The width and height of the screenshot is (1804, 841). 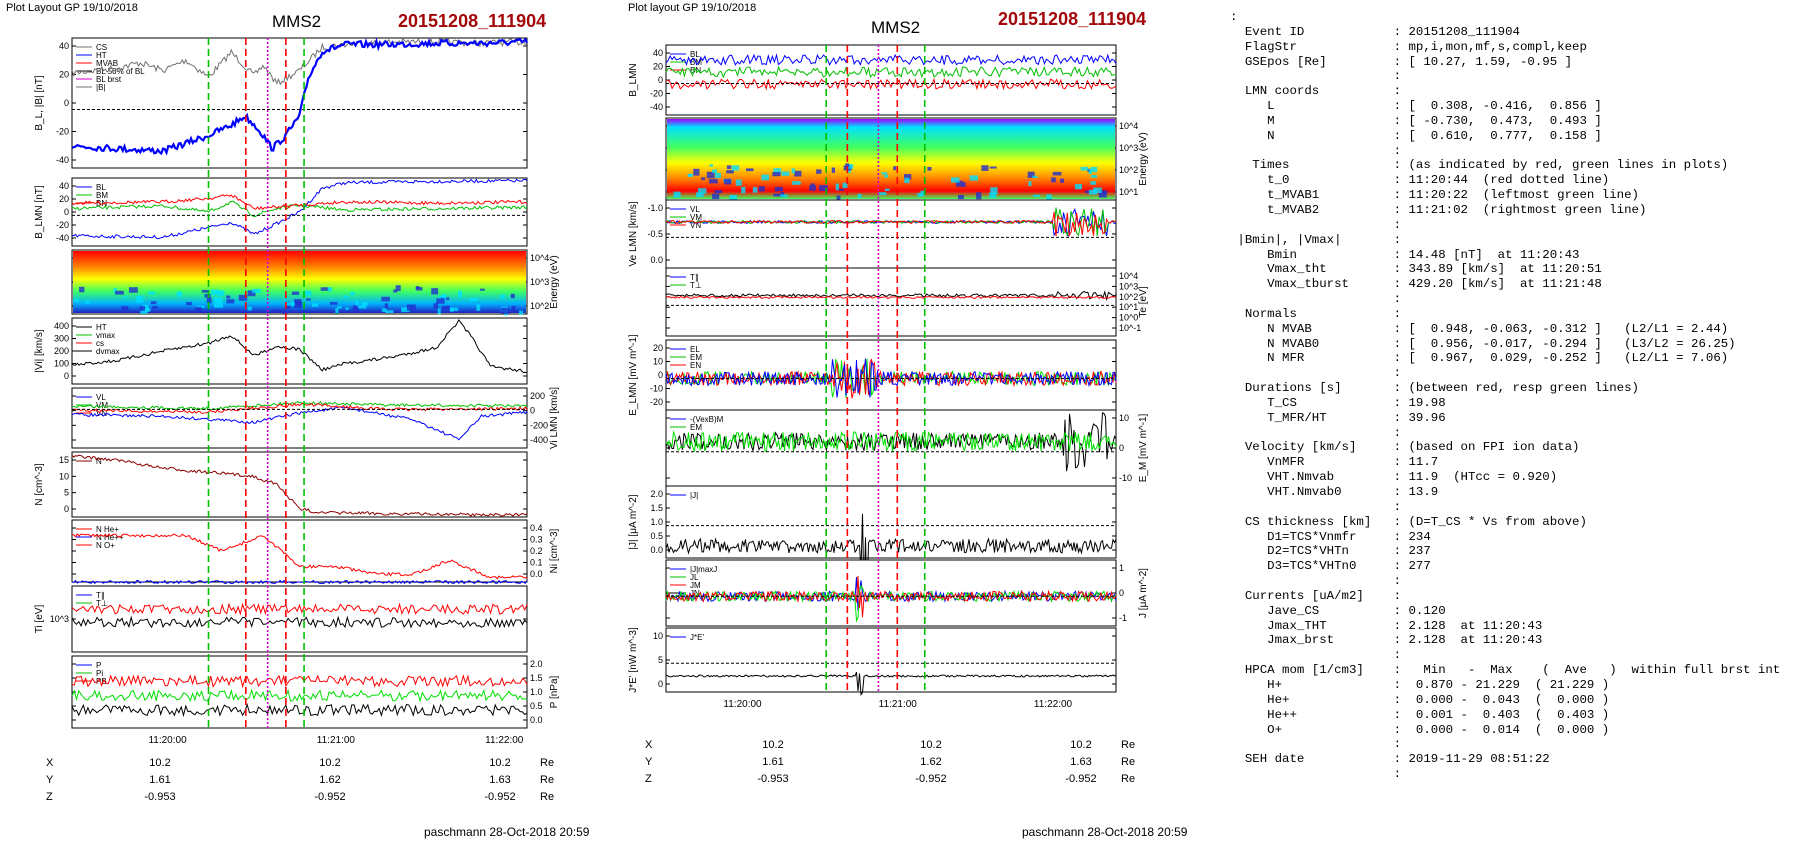 I want to click on legend-entry: VM, so click(x=696, y=217).